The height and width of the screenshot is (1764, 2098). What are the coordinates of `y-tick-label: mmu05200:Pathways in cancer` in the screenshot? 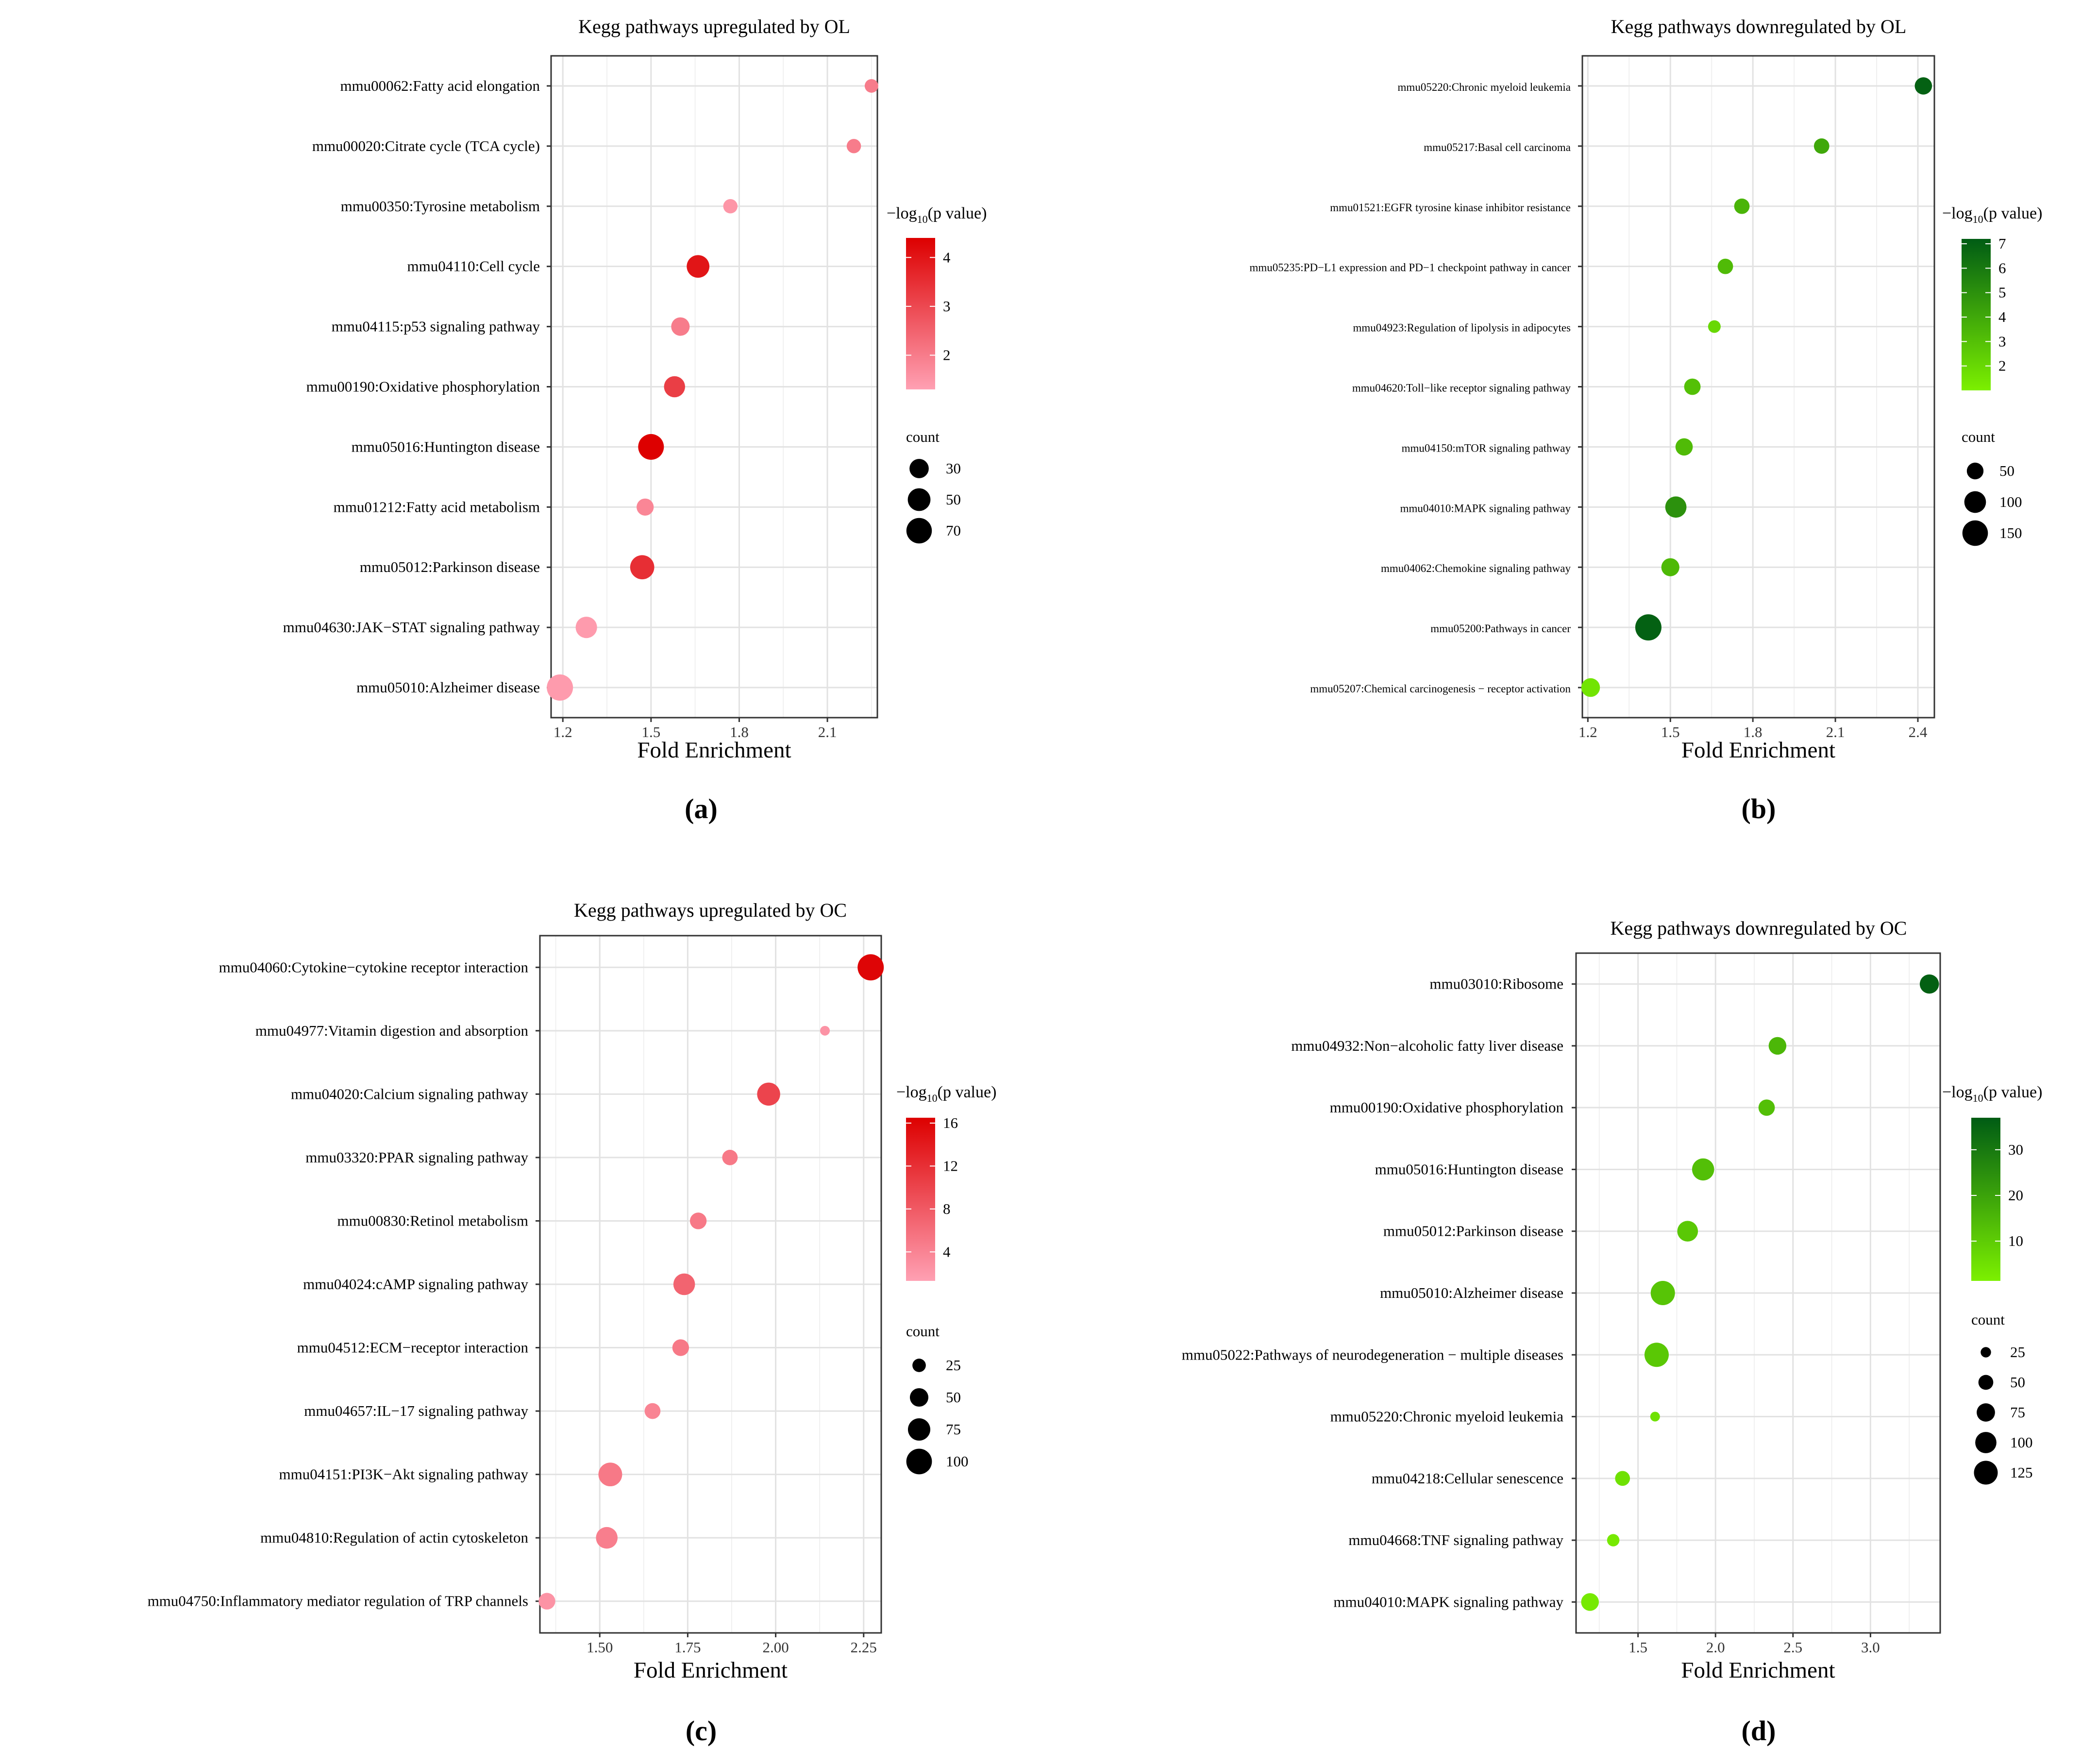 It's located at (1500, 628).